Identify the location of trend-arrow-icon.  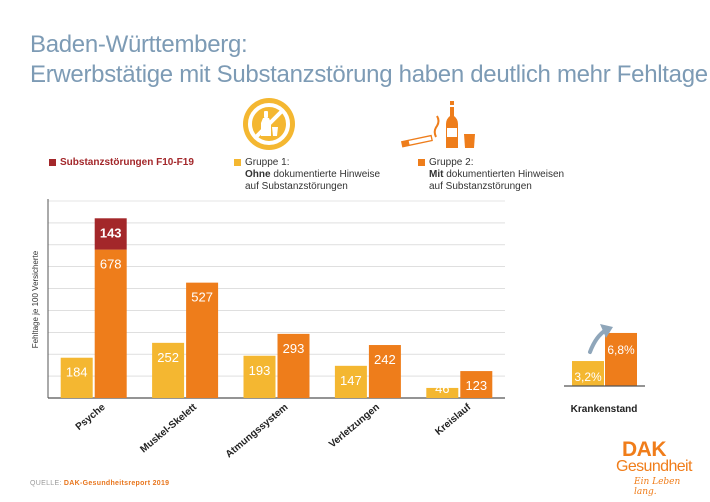
(598, 341).